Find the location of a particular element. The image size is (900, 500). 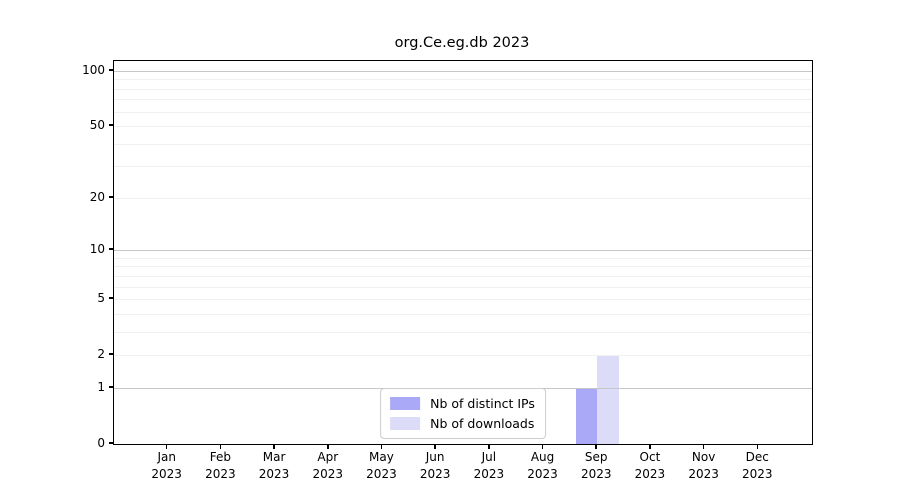

x-tick-label: Aug 2023 is located at coordinates (542, 465).